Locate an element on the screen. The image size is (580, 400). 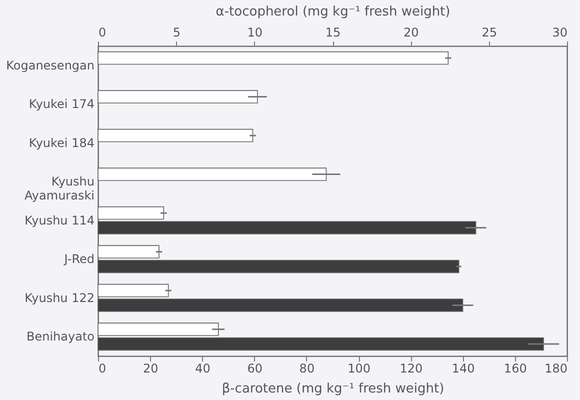
x2-tick-label: 0 is located at coordinates (102, 33).